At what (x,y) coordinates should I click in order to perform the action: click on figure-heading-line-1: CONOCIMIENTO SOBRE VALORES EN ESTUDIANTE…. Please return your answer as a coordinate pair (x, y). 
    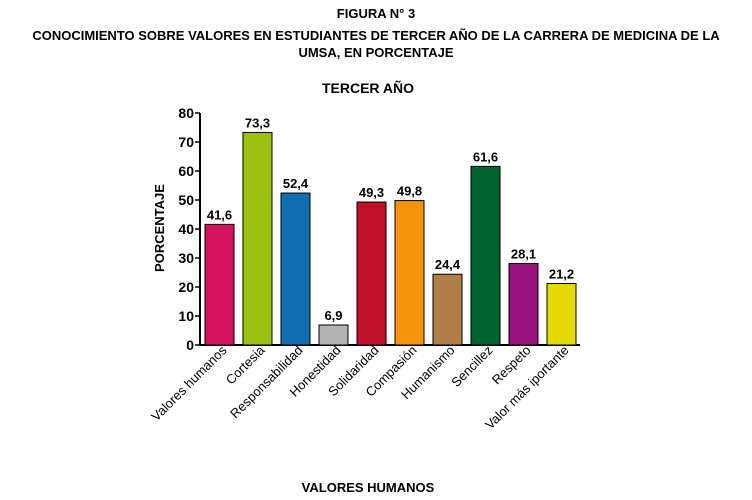
    Looking at the image, I should click on (376, 35).